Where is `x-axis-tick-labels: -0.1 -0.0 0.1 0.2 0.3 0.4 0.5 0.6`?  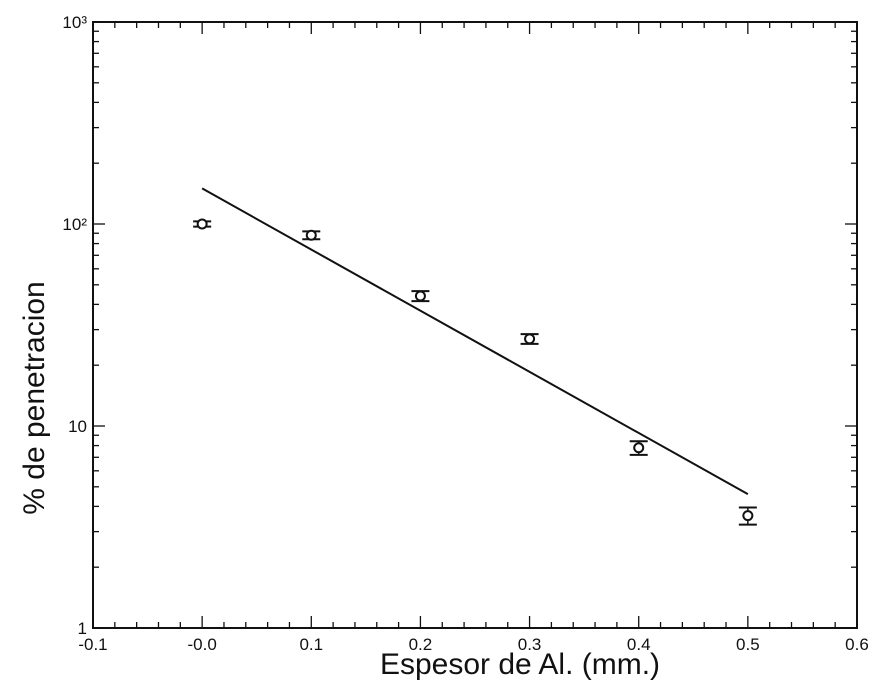
x-axis-tick-labels: -0.1 -0.0 0.1 0.2 0.3 0.4 0.5 0.6 is located at coordinates (473, 644).